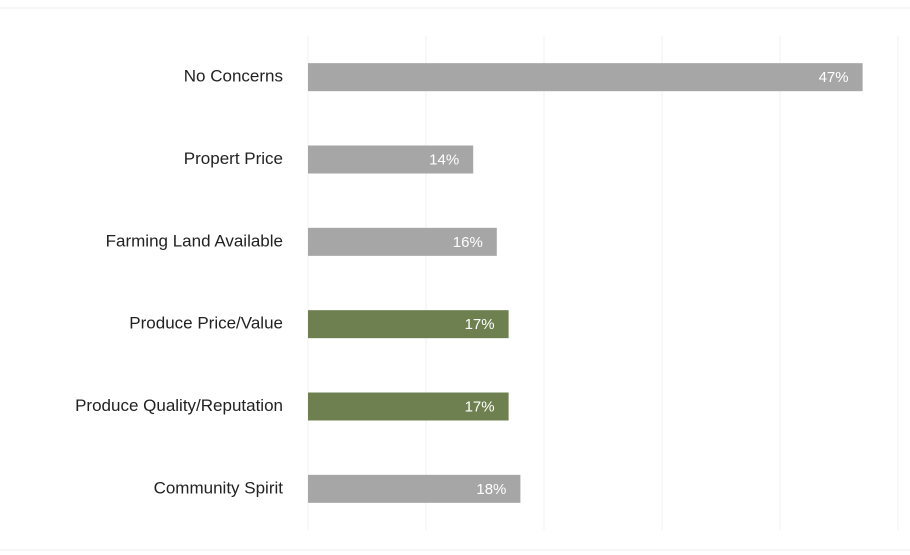 Image resolution: width=910 pixels, height=555 pixels. I want to click on value-label: 16%, so click(468, 242).